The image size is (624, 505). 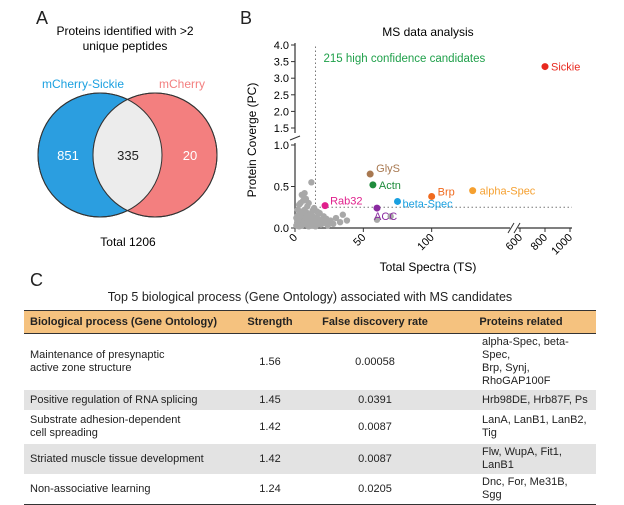 What do you see at coordinates (545, 67) in the screenshot?
I see `labeled-point-sickie` at bounding box center [545, 67].